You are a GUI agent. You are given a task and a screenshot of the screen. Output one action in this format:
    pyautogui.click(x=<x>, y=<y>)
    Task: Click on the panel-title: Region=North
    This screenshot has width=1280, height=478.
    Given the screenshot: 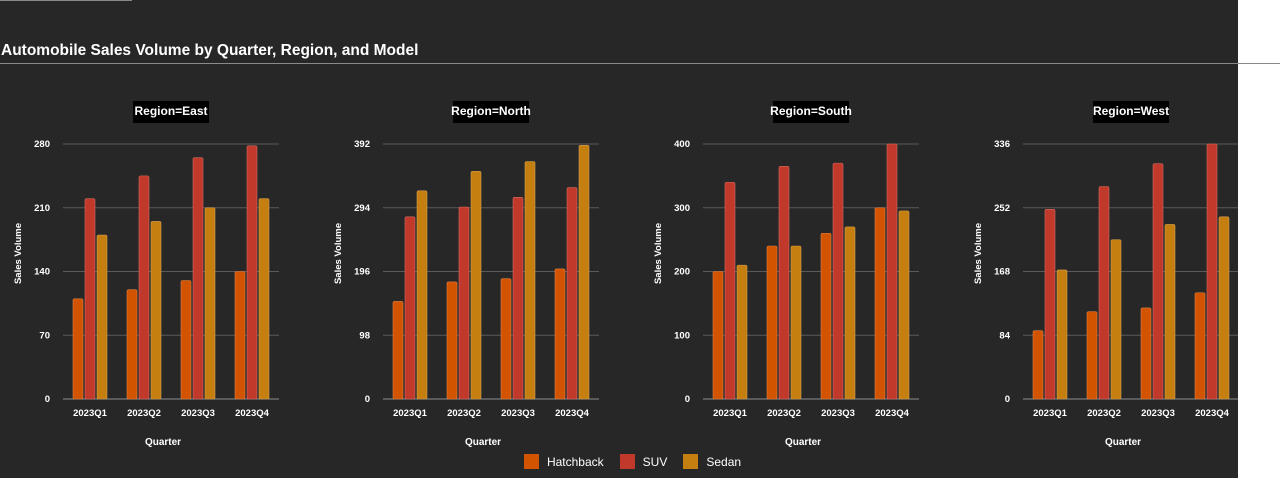 What is the action you would take?
    pyautogui.click(x=491, y=111)
    